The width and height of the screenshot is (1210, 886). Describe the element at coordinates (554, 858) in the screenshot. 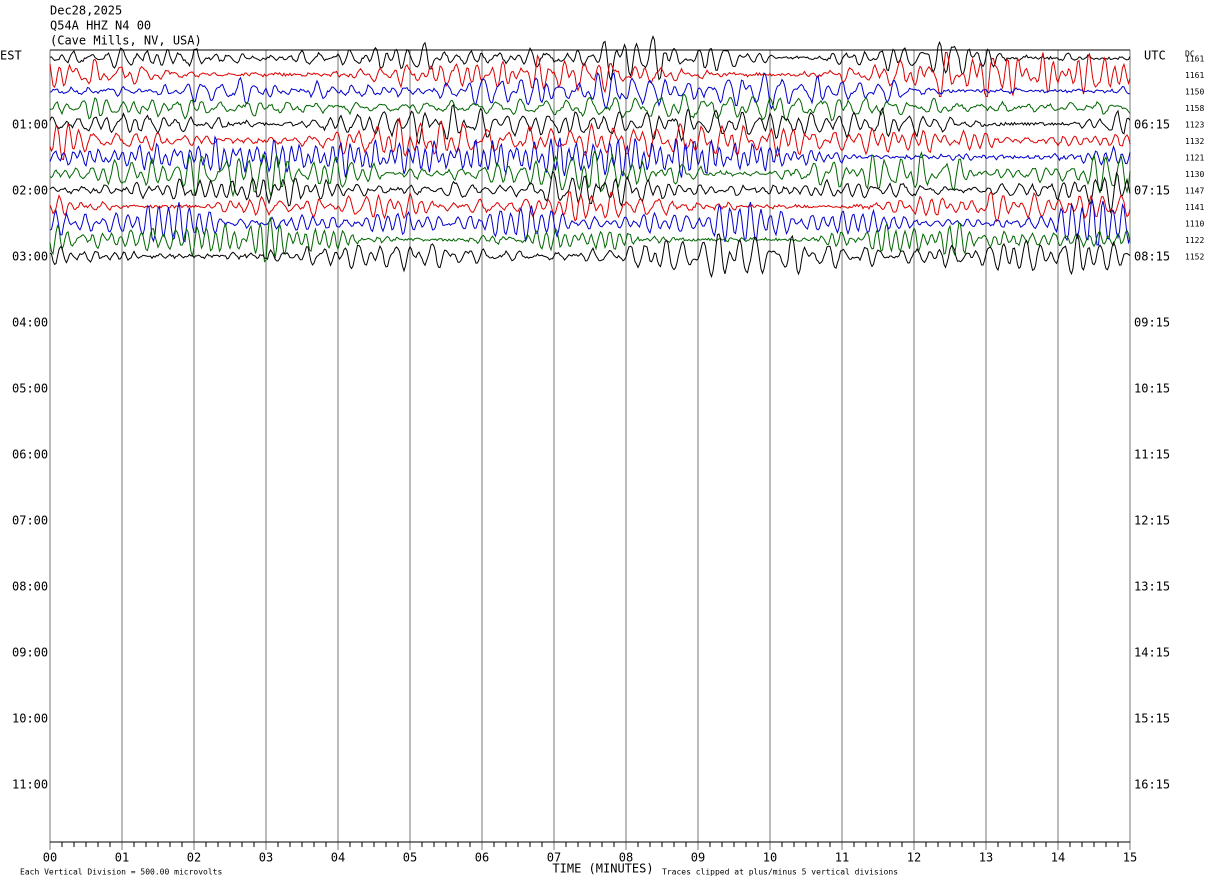

I see `x-tick-label: 07` at that location.